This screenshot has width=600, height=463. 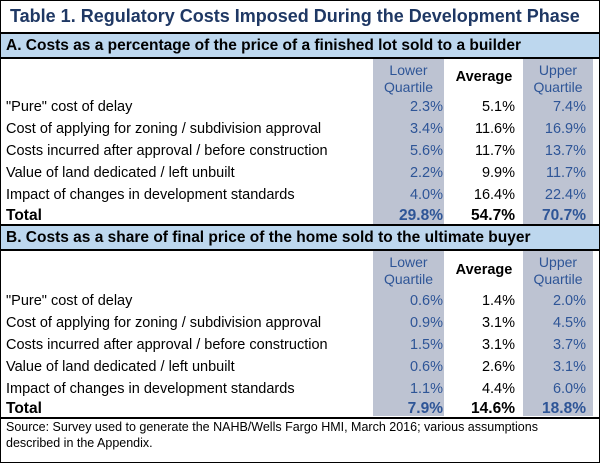 I want to click on average-value: 5.1%, so click(x=498, y=107).